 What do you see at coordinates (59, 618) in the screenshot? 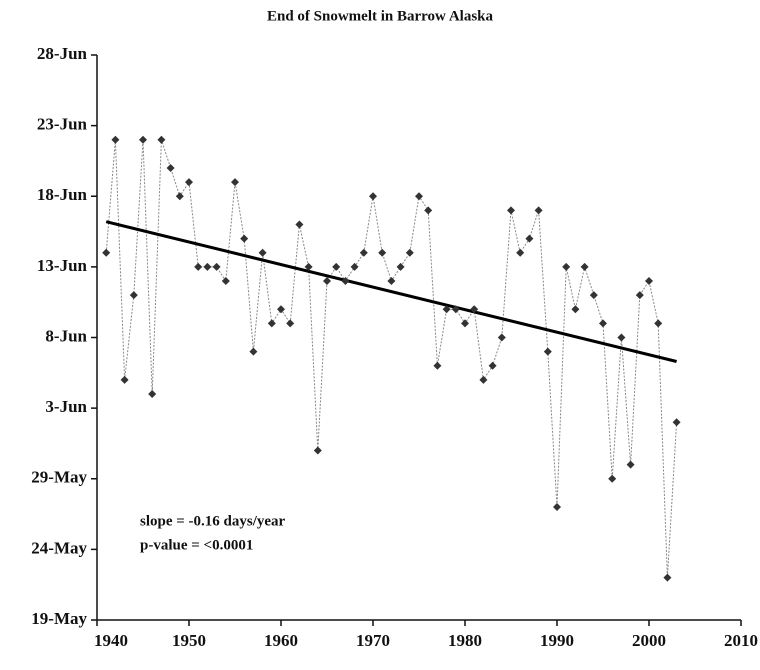
I see `y-tick-label: 19-May` at bounding box center [59, 618].